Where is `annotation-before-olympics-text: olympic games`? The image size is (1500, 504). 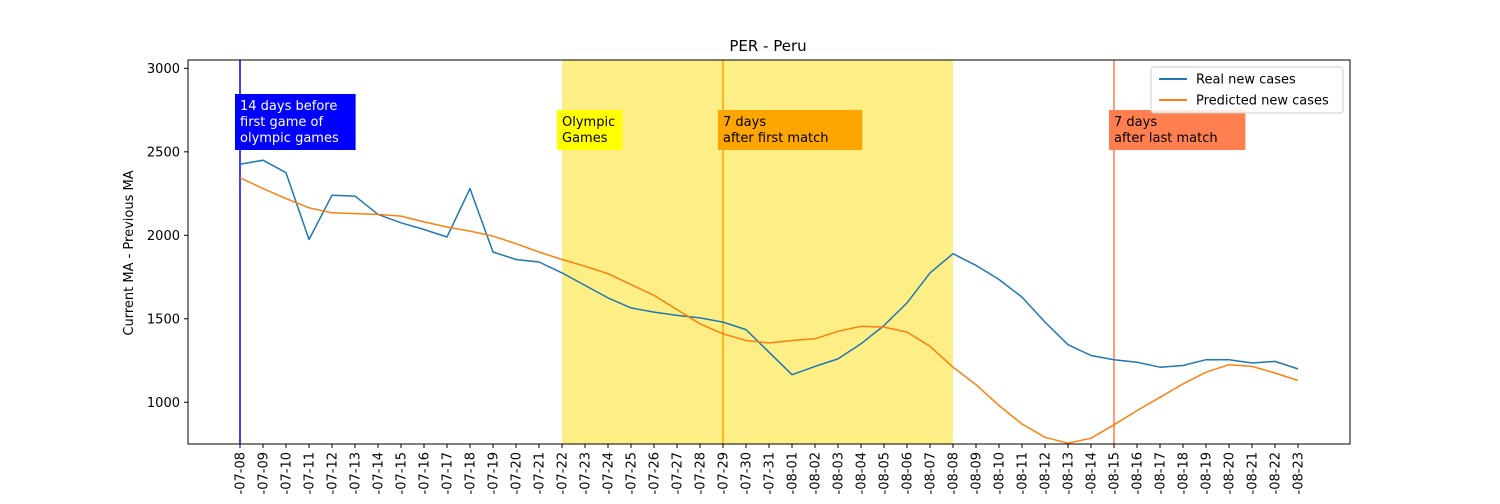
annotation-before-olympics-text: olympic games is located at coordinates (289, 138).